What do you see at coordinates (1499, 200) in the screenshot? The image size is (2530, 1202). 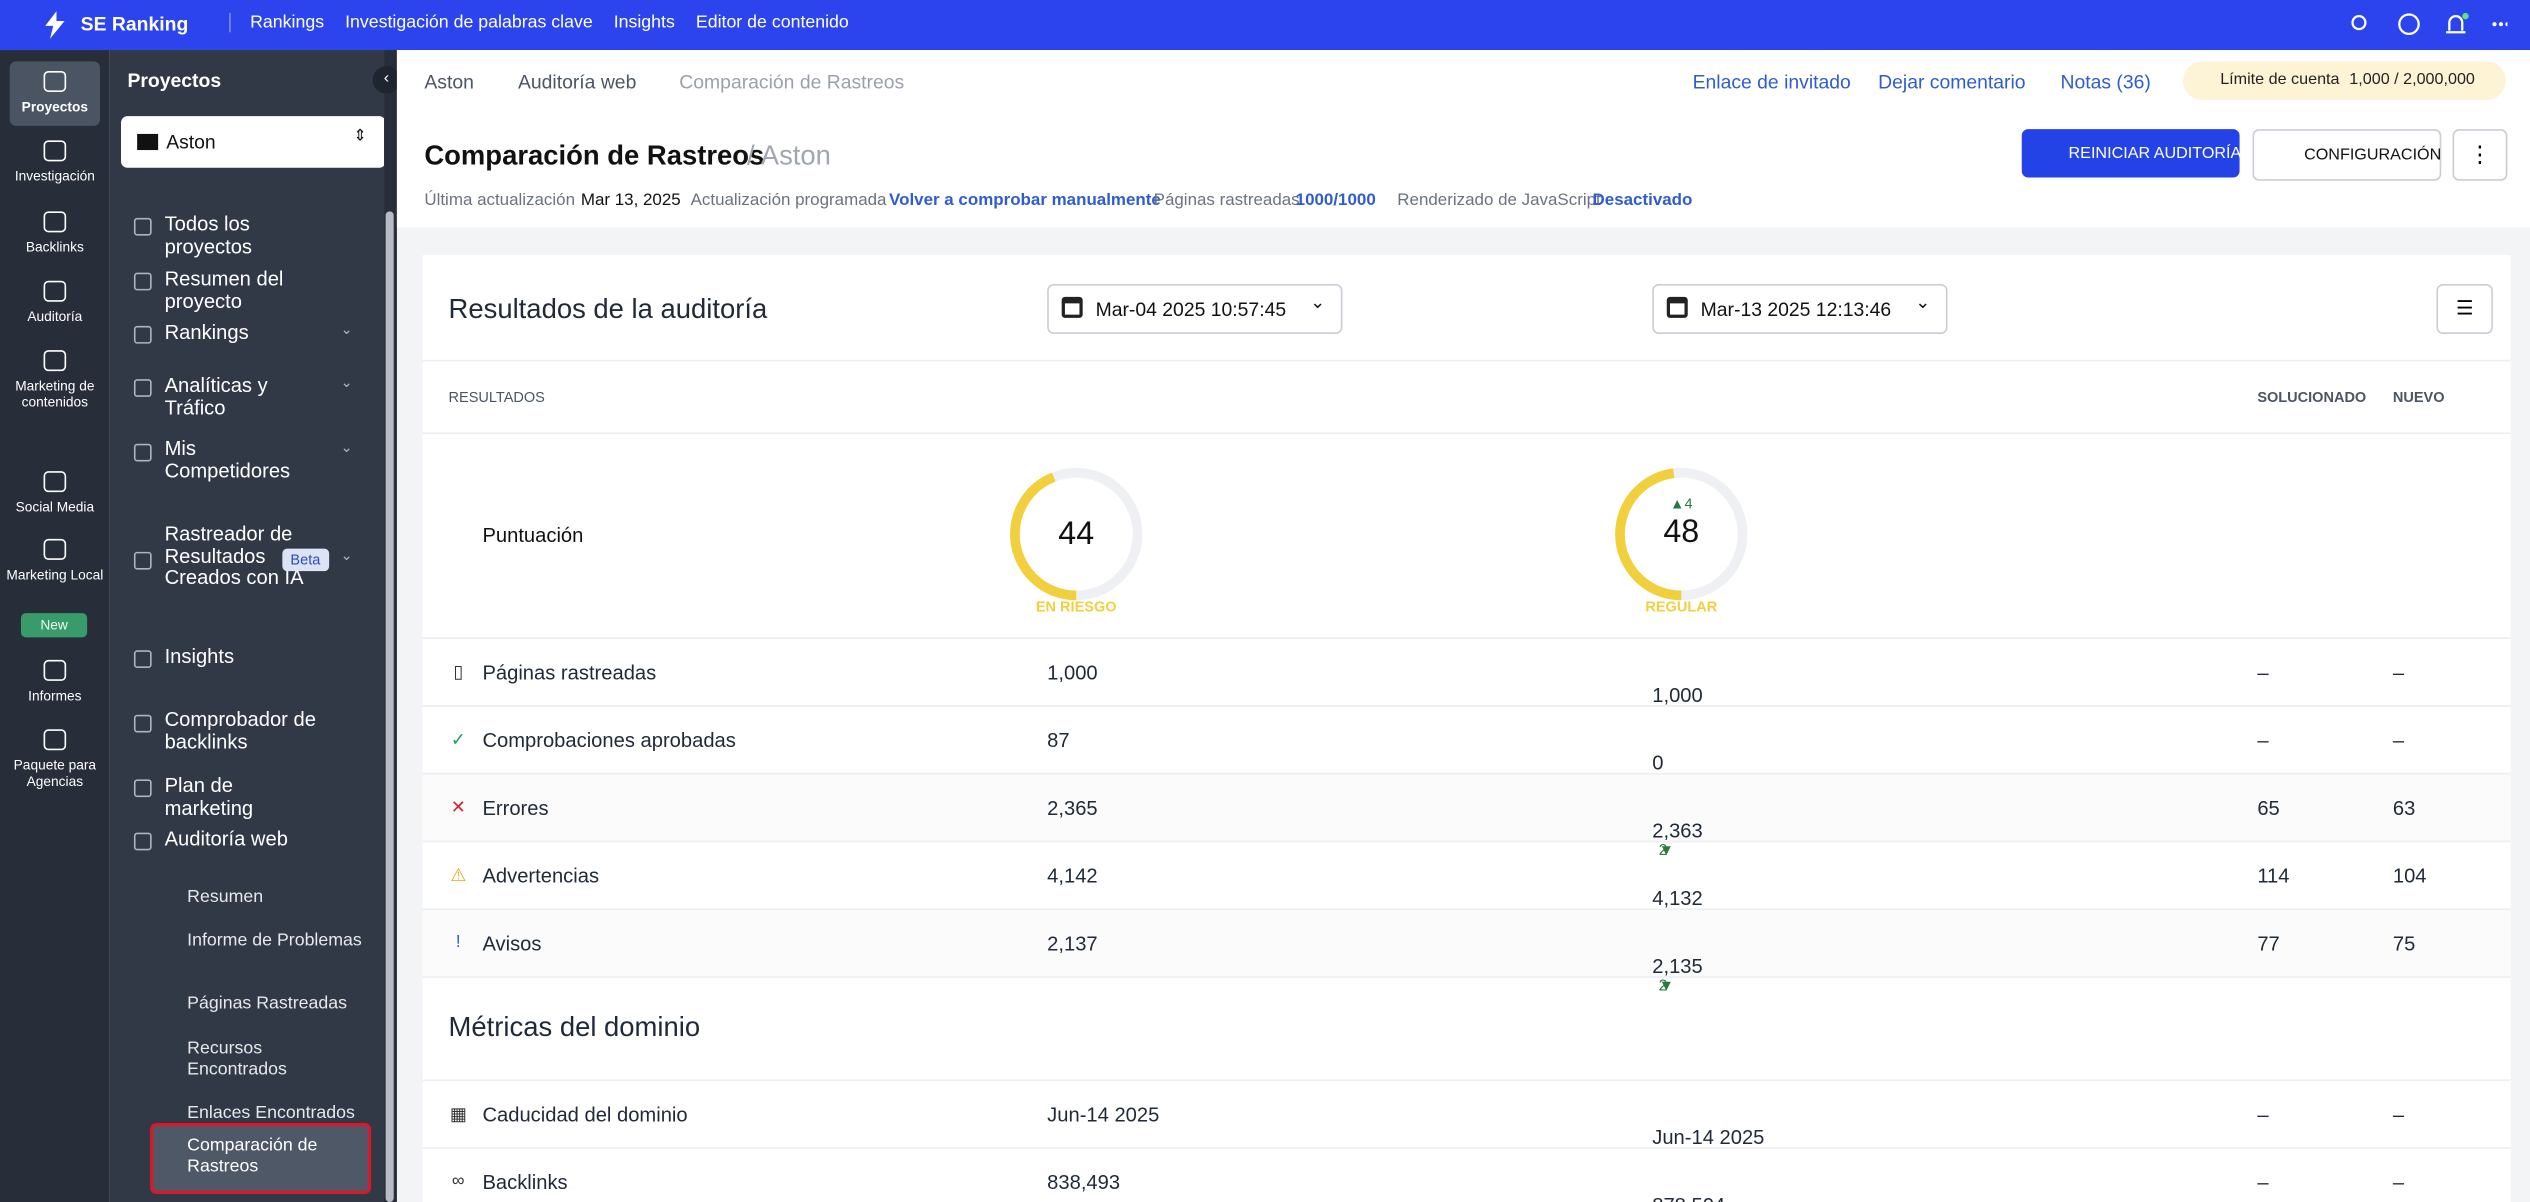 I see `meta-label: Renderizado de JavaScript` at bounding box center [1499, 200].